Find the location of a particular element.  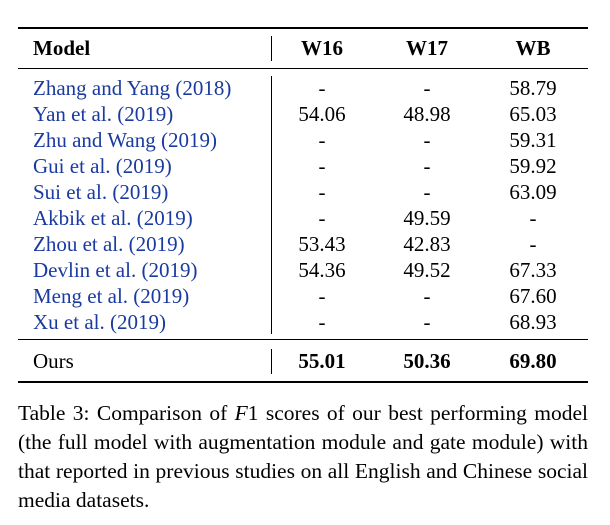

row-model: Akbik et al. (2019) is located at coordinates (113, 218).